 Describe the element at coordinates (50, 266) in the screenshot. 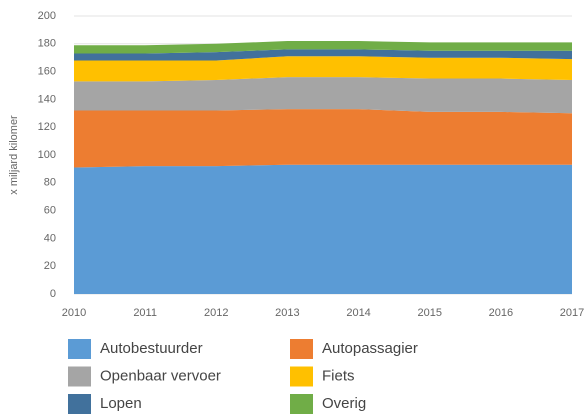

I see `y-tick-label: 20` at that location.